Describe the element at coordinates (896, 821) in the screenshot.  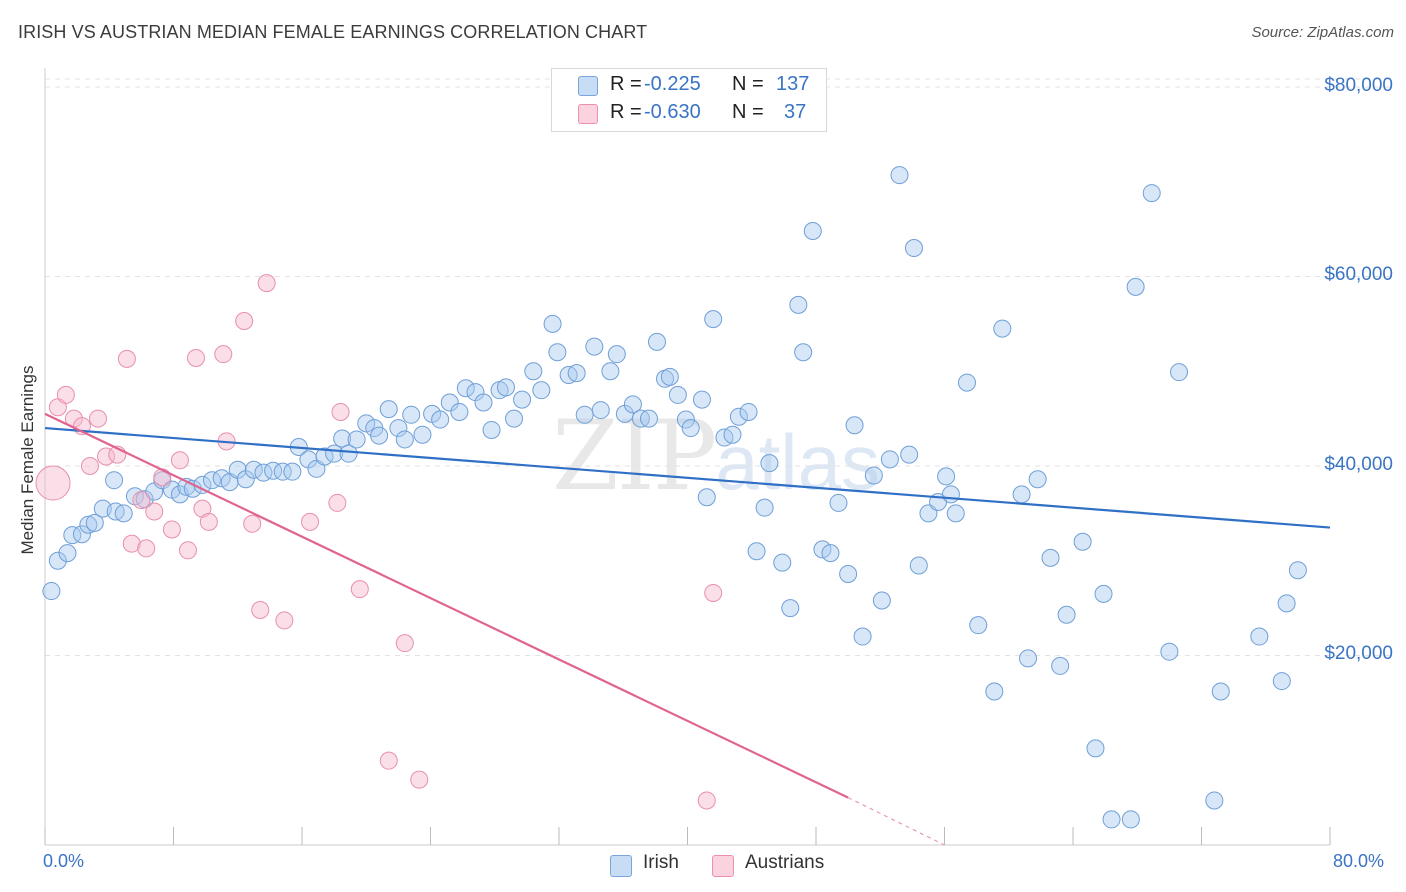
I see `trend-line-austrians-extension` at that location.